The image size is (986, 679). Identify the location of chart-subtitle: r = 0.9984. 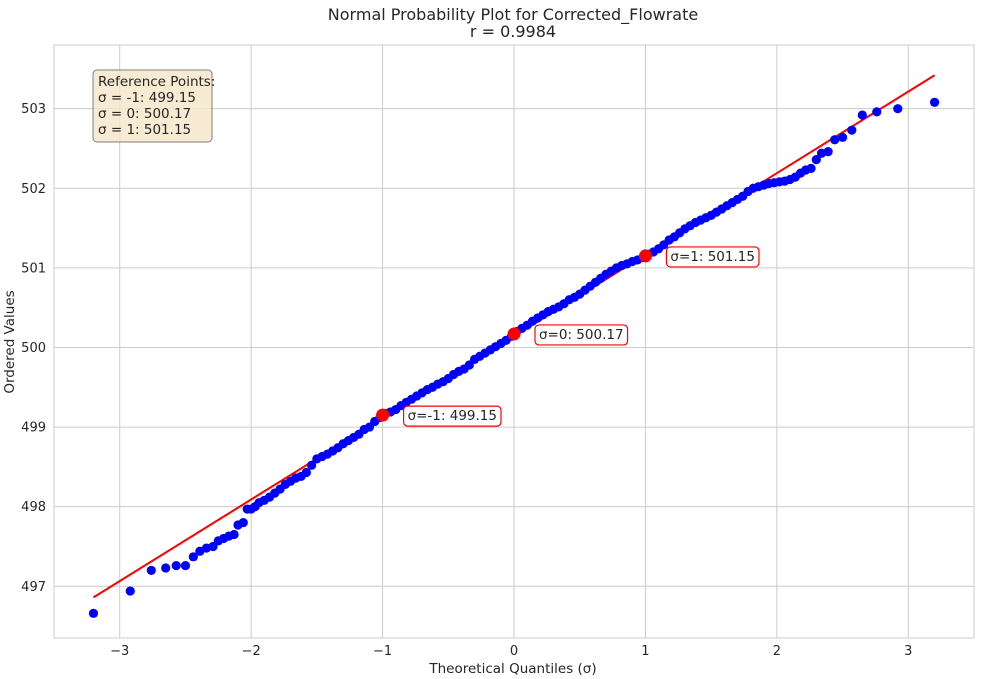
(513, 31).